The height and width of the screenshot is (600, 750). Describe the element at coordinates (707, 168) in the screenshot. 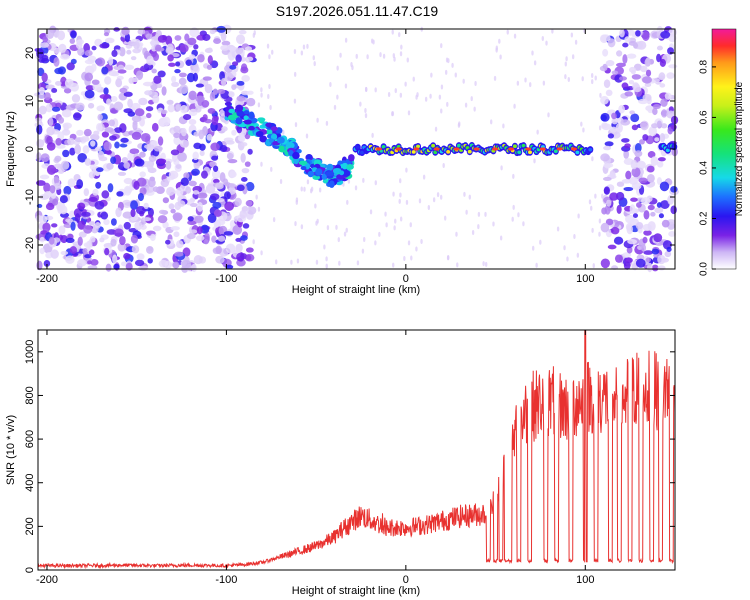

I see `colorbar-ticks: 0.0 0.2 0.4 0.6 0.8` at that location.